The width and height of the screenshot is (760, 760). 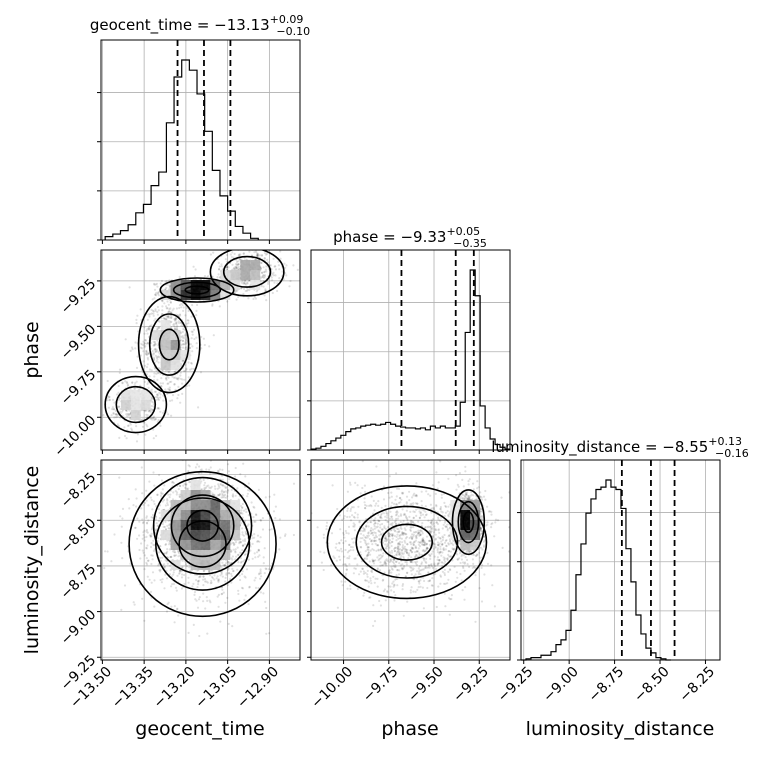 What do you see at coordinates (199, 561) in the screenshot?
I see `scatter-panel-luminosity-distance-vs-geocent-time` at bounding box center [199, 561].